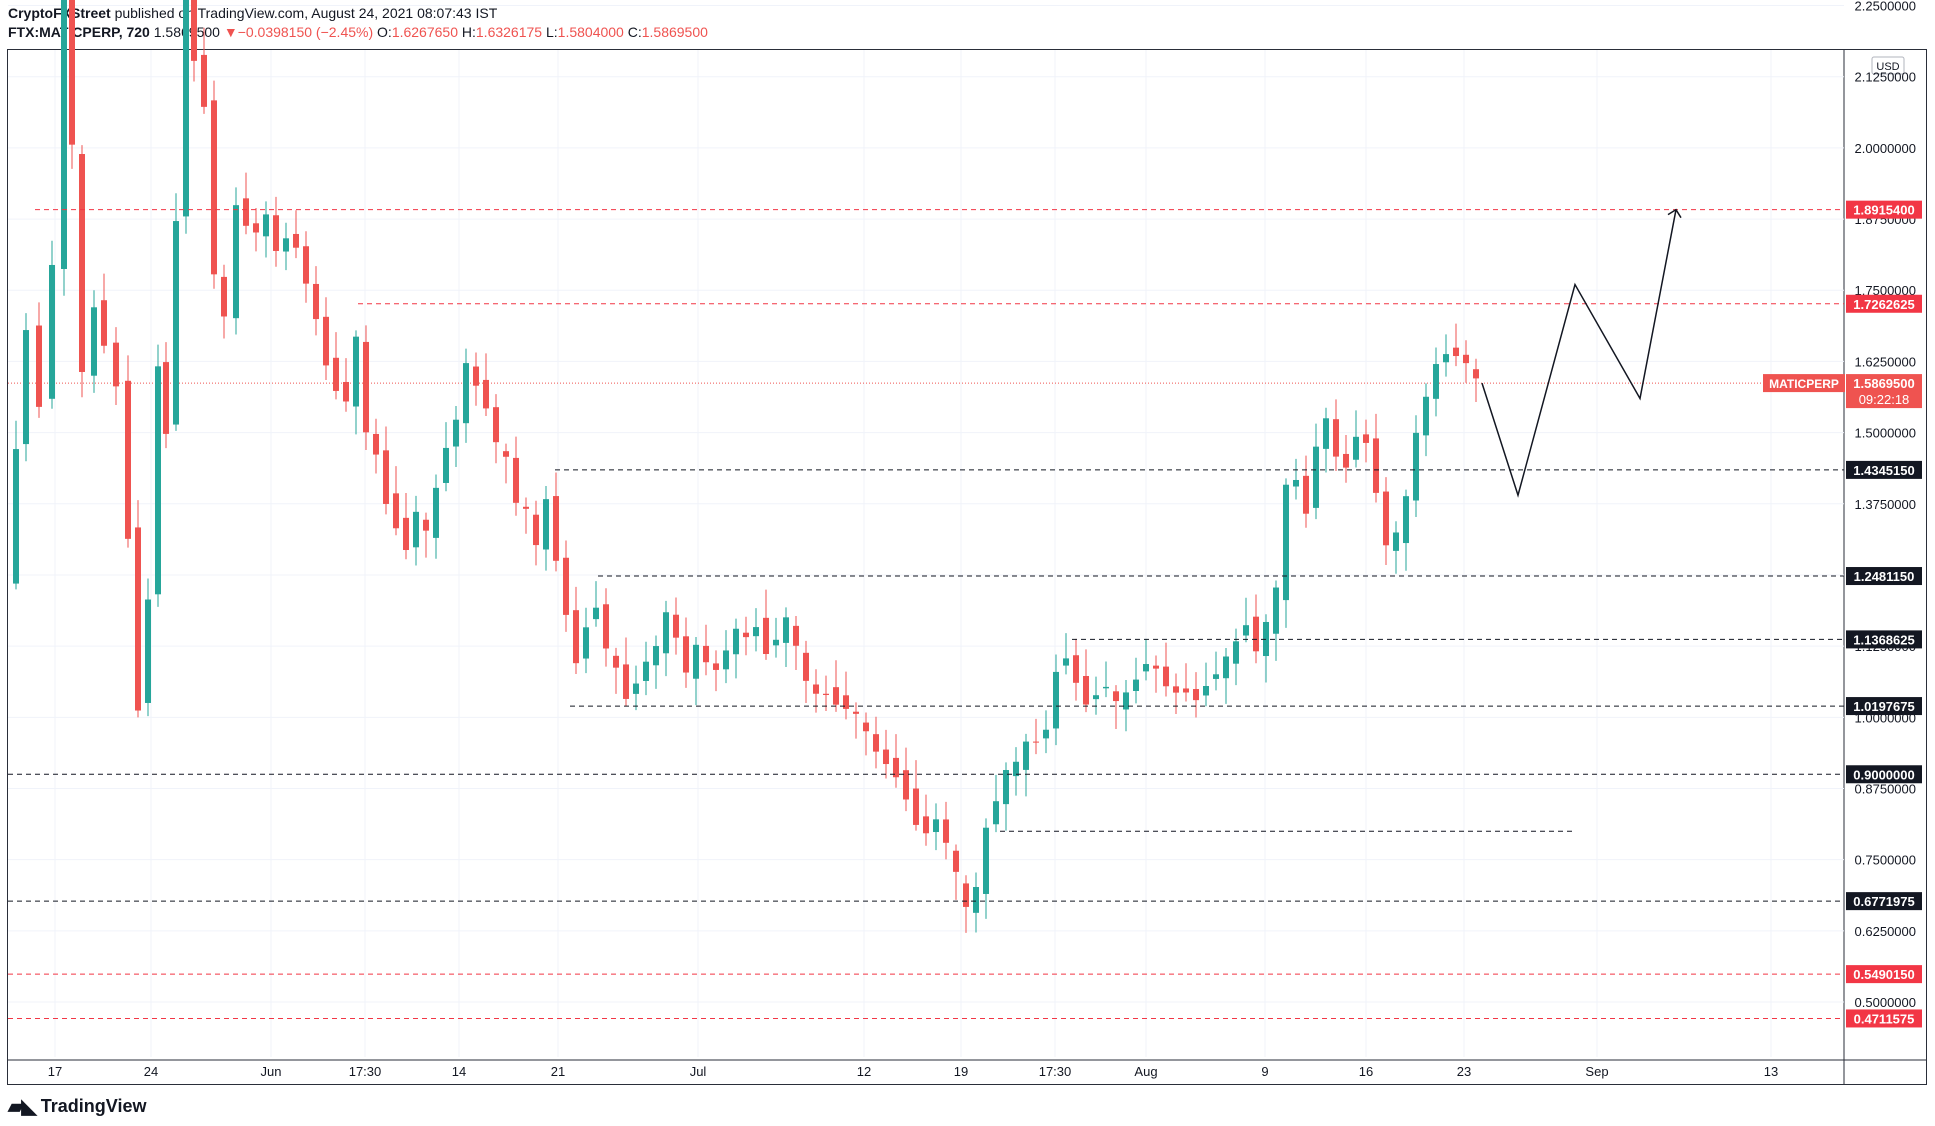  I want to click on symbol-tag: MATICPERP, so click(1804, 384).